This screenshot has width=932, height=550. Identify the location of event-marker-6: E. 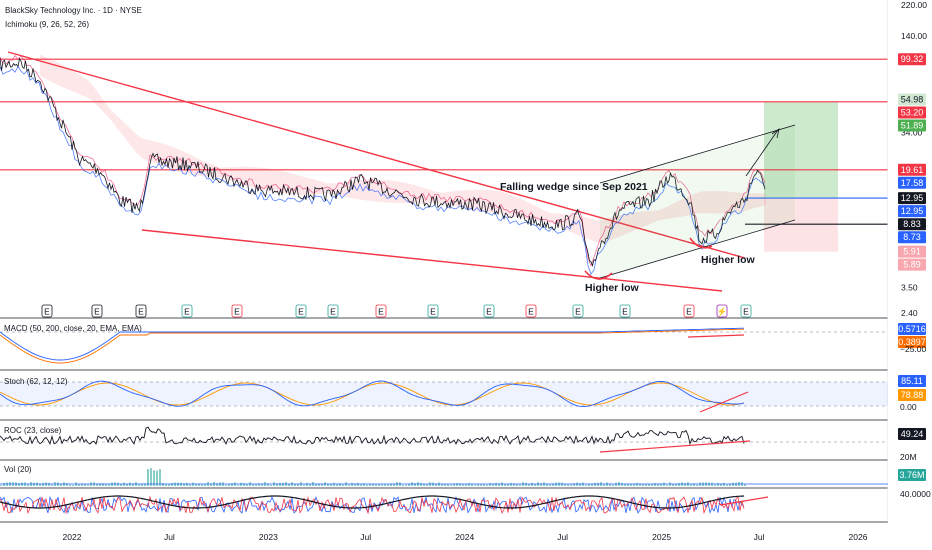
(333, 311).